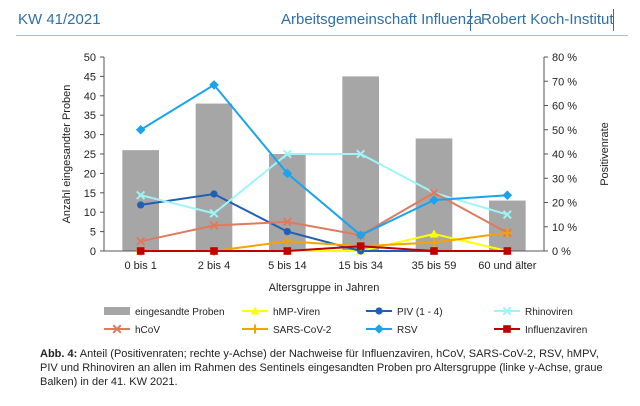  I want to click on organization-label: Arbeitsgemeinschaft Influenza, so click(381, 19).